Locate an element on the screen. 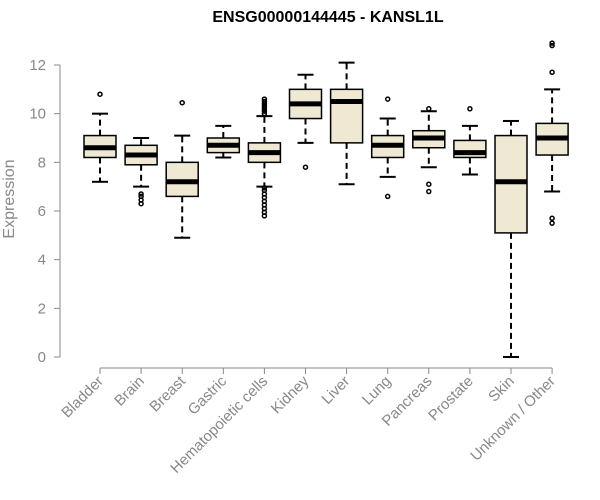 This screenshot has height=500, width=600. y-tick-label: 4 is located at coordinates (42, 260).